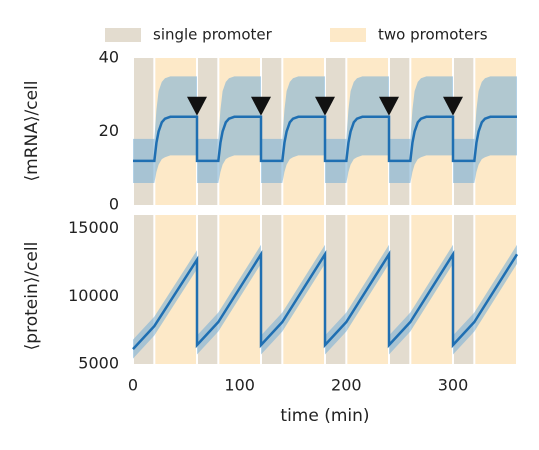  I want to click on line, so click(325, 139).